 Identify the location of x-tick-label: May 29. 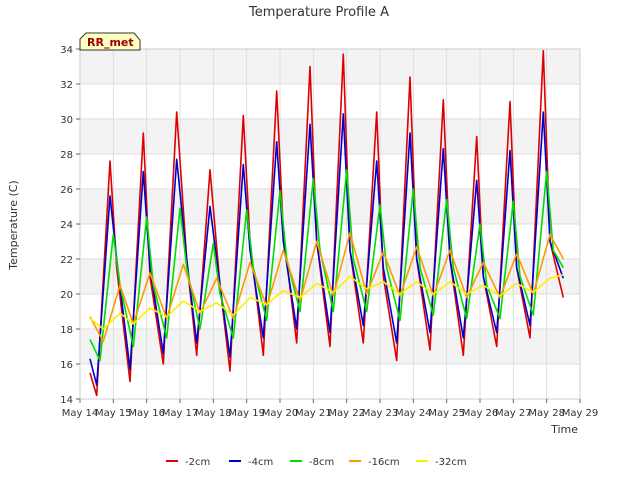
(580, 413).